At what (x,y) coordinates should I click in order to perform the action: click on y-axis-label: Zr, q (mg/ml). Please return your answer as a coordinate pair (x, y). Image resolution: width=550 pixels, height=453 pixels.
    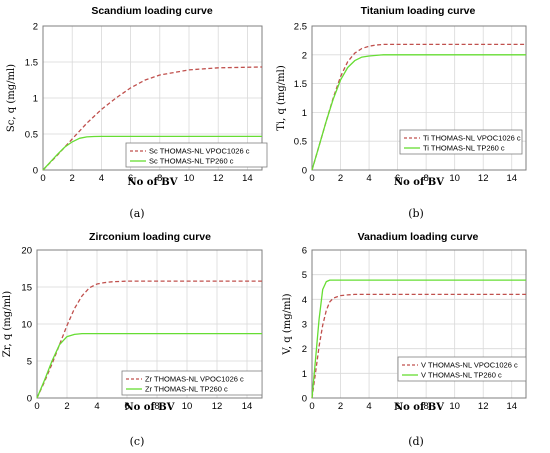
    Looking at the image, I should click on (7, 324).